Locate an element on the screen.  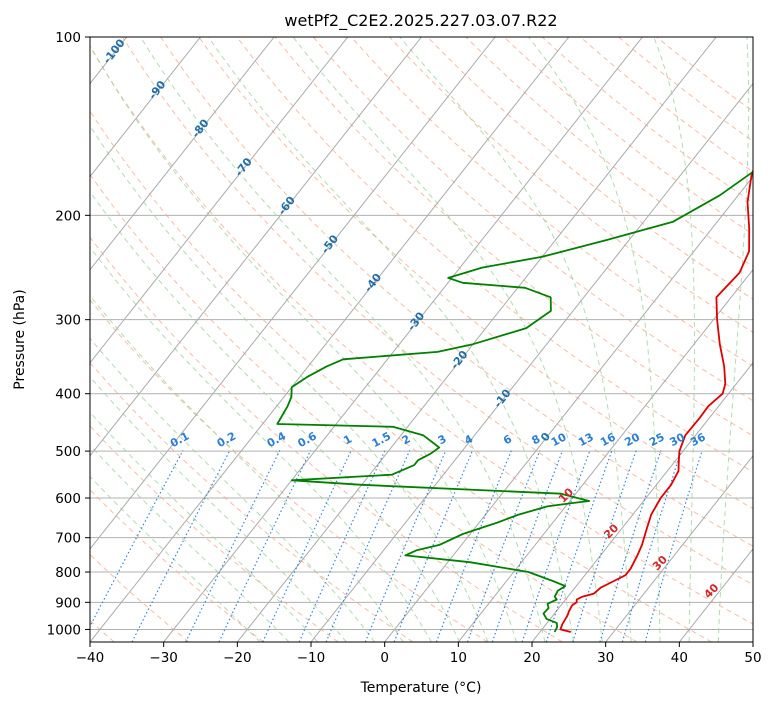
x-tick-label: −10 is located at coordinates (311, 658).